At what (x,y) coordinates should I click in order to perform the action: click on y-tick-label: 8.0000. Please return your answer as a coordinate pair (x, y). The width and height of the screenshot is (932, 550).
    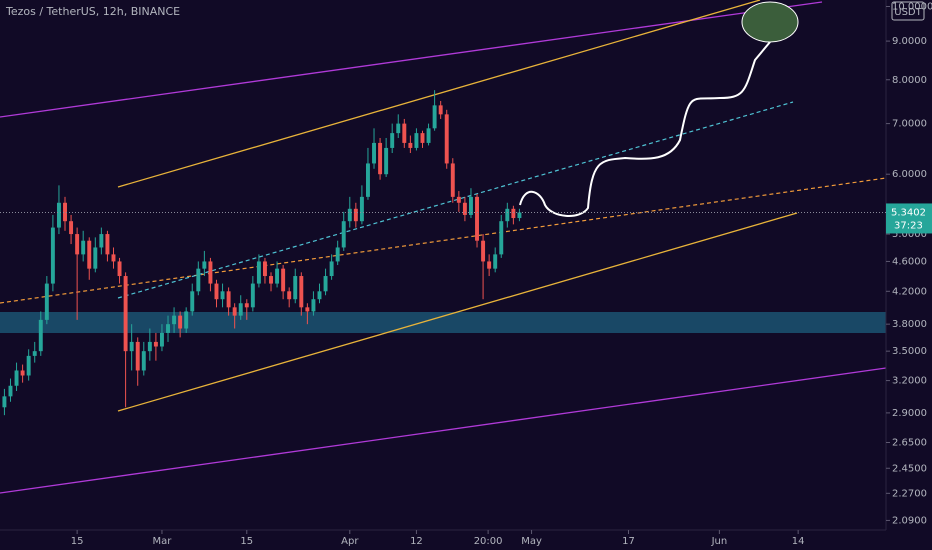
    Looking at the image, I should click on (909, 80).